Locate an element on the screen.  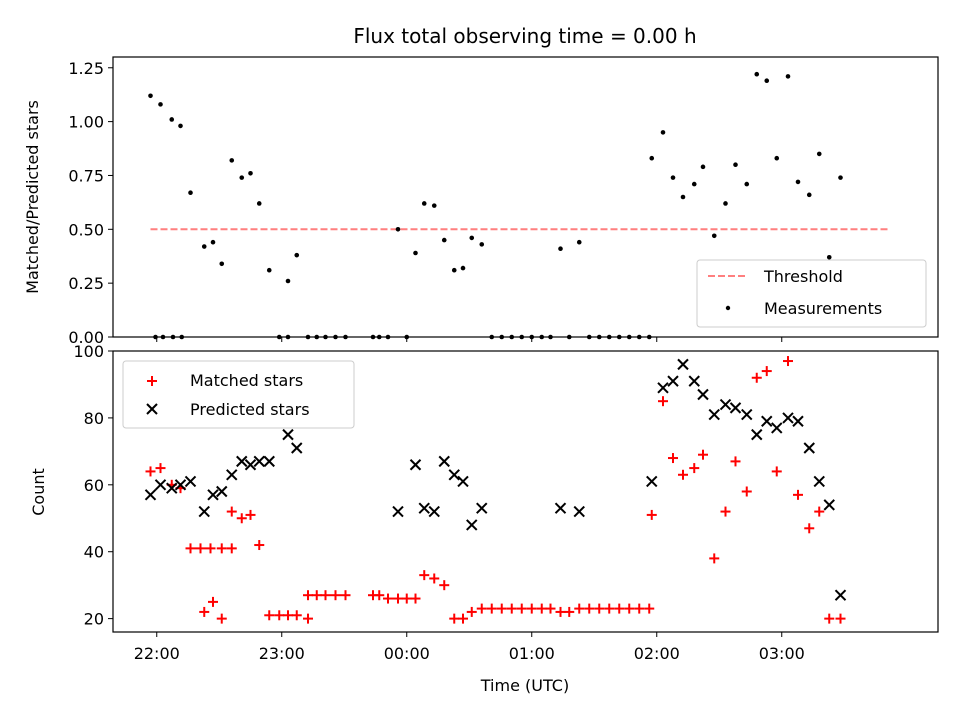
x-axis-label: Time (UTC) is located at coordinates (524, 685).